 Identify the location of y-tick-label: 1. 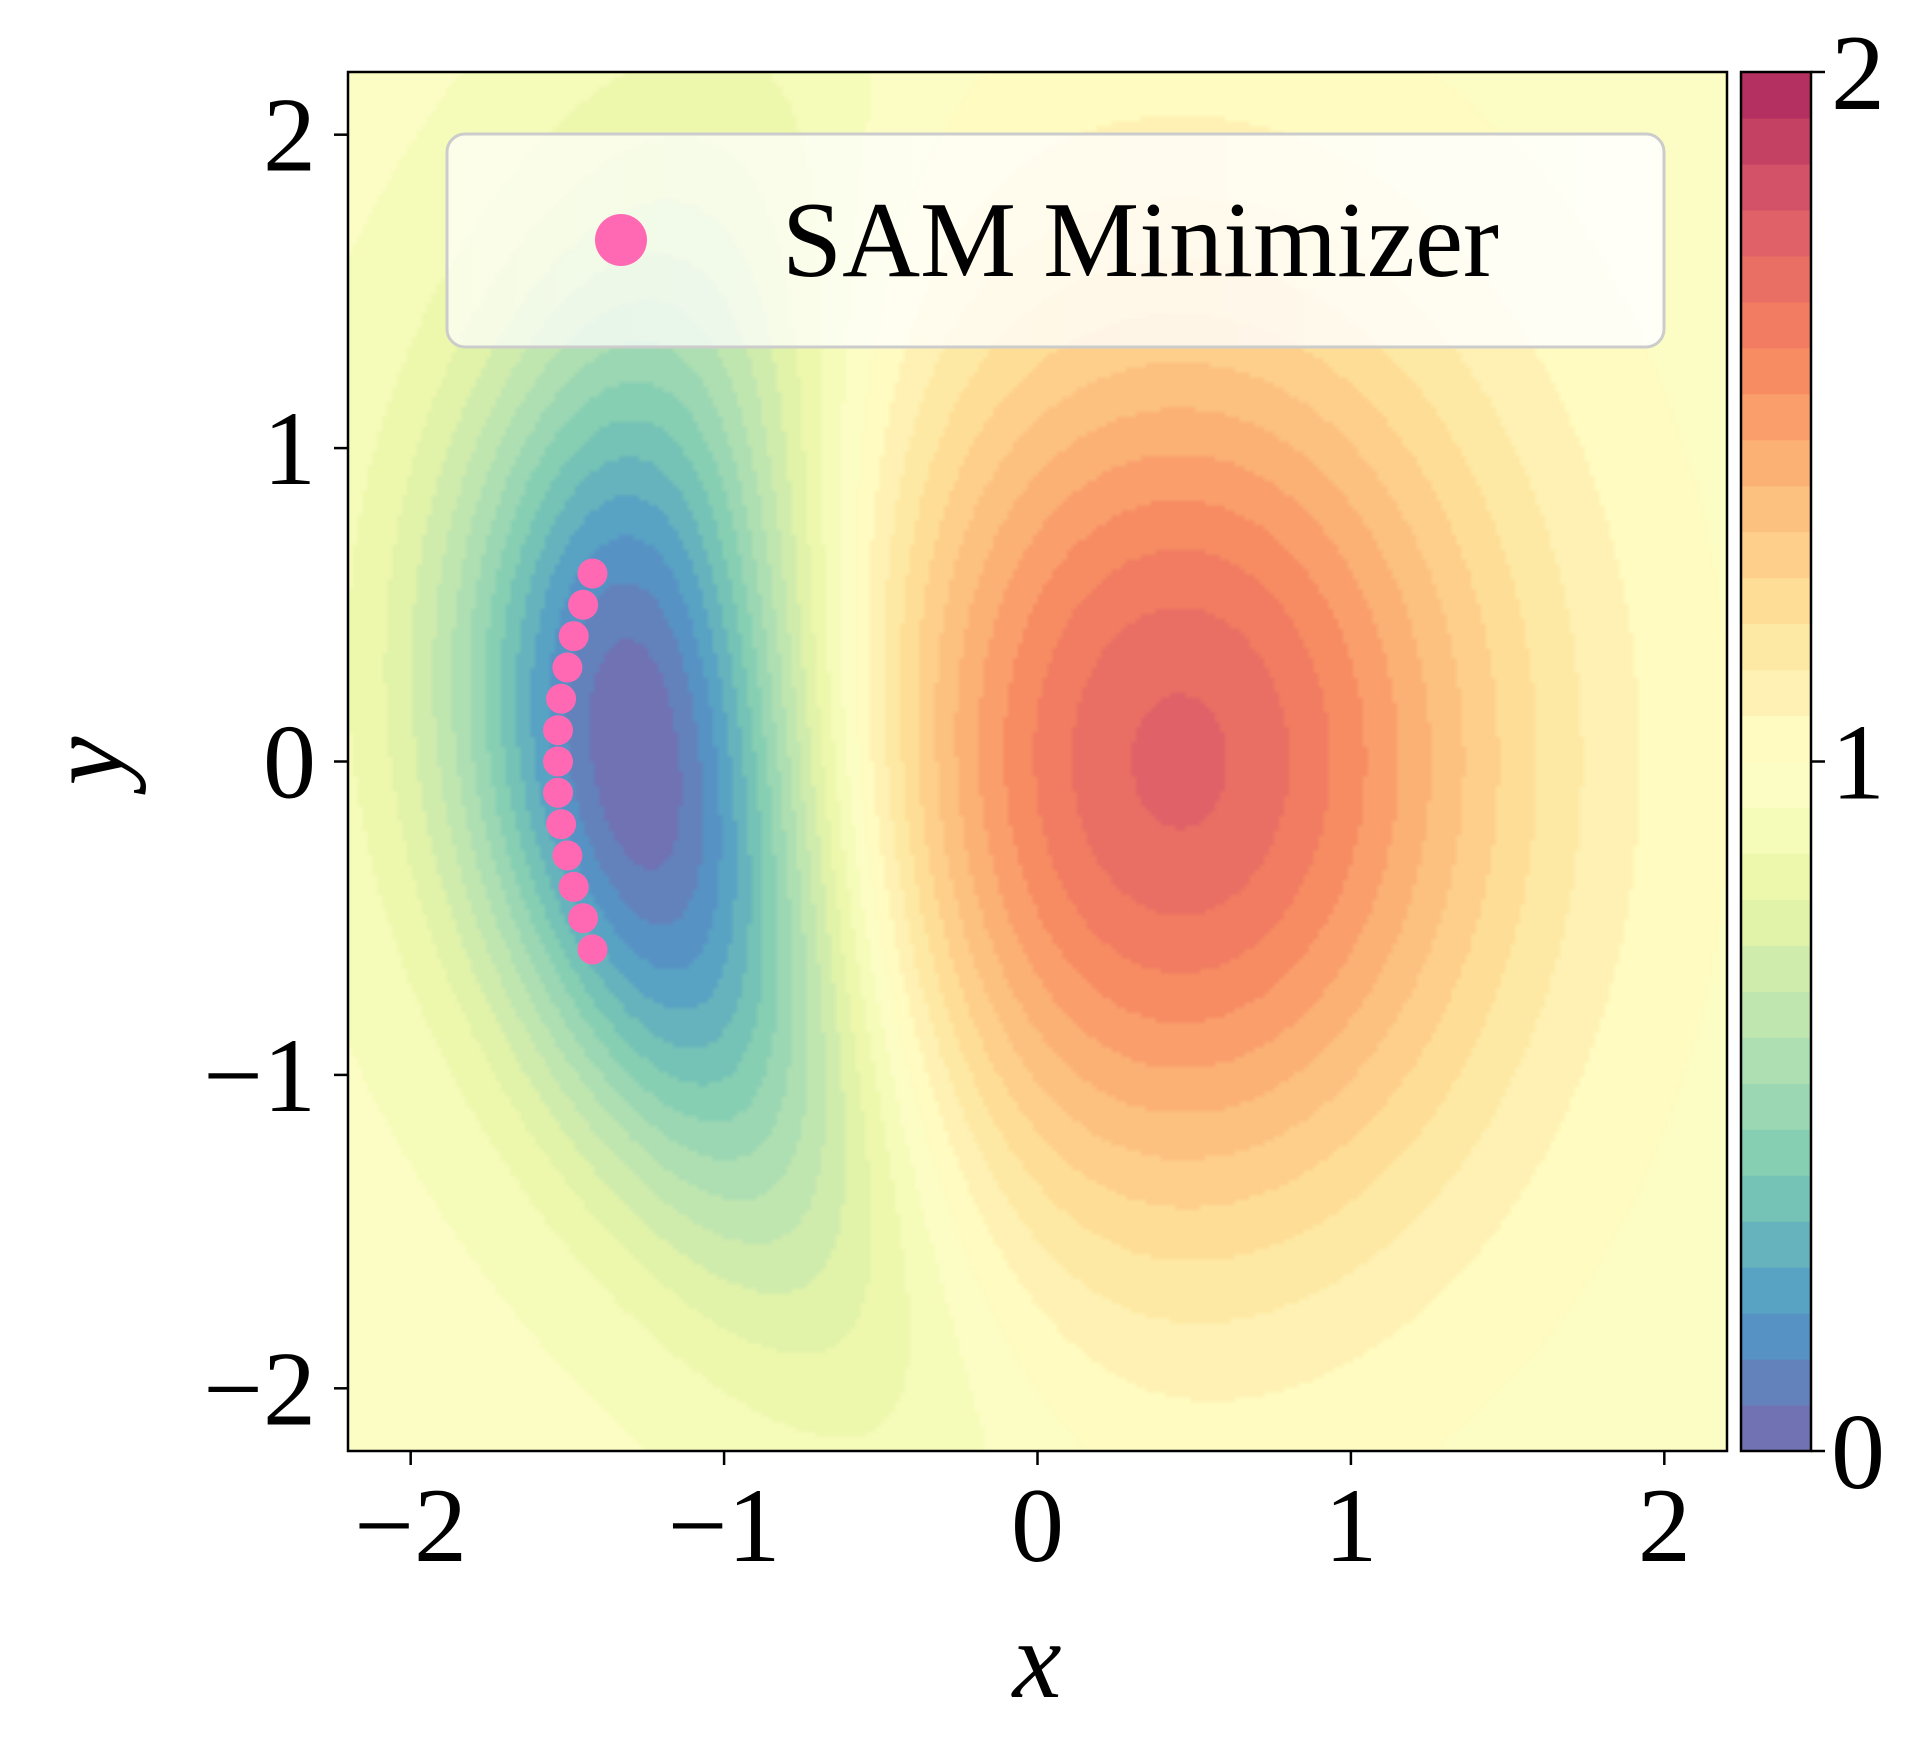
(289, 448).